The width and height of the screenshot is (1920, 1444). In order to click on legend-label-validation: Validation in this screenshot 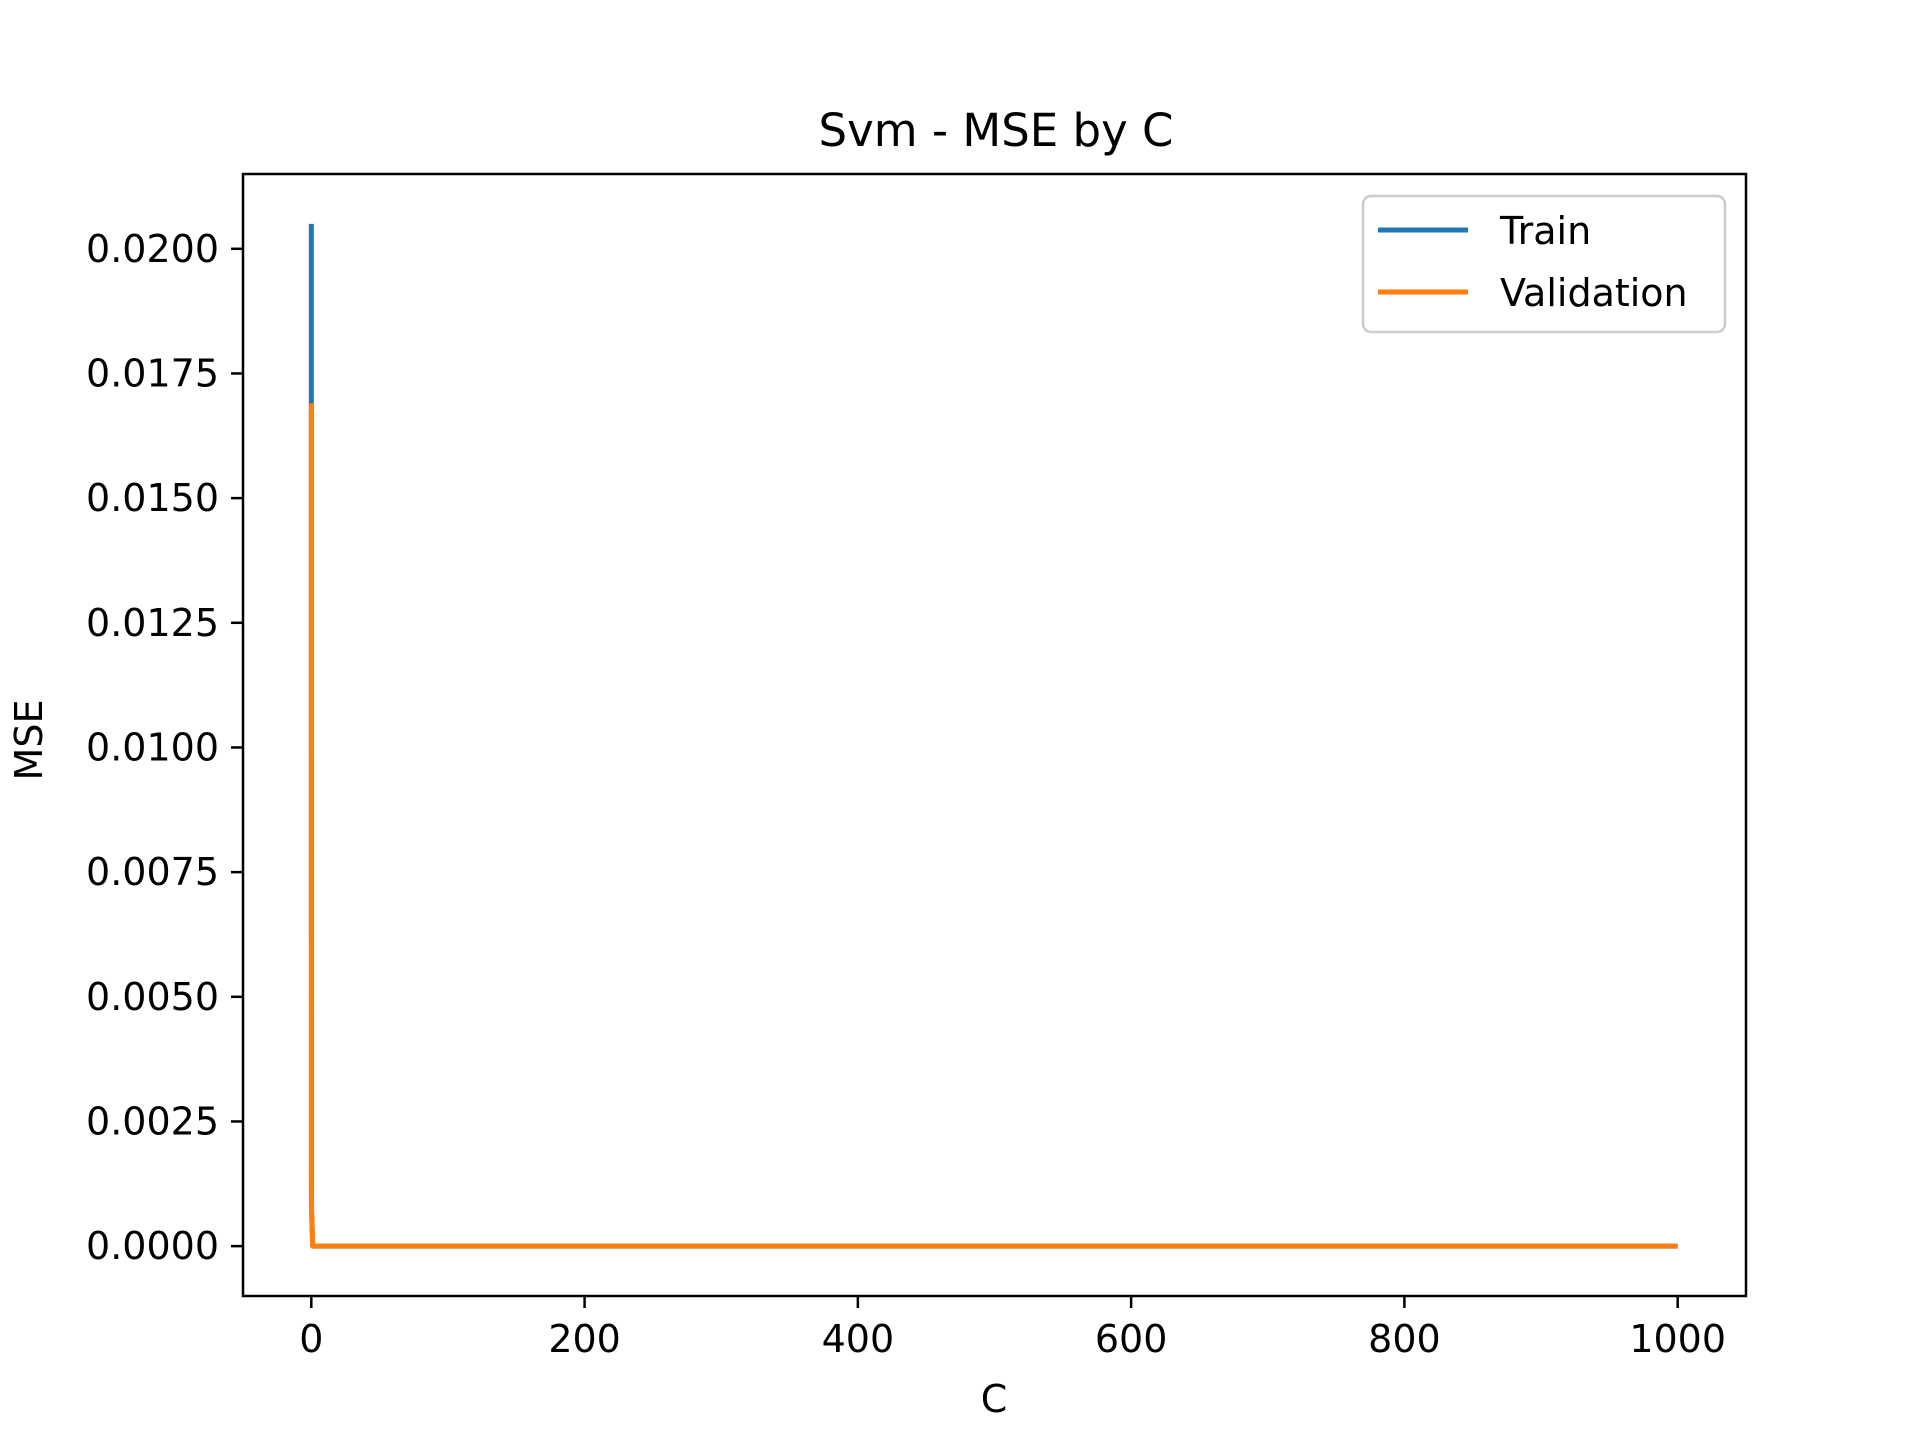, I will do `click(1594, 293)`.